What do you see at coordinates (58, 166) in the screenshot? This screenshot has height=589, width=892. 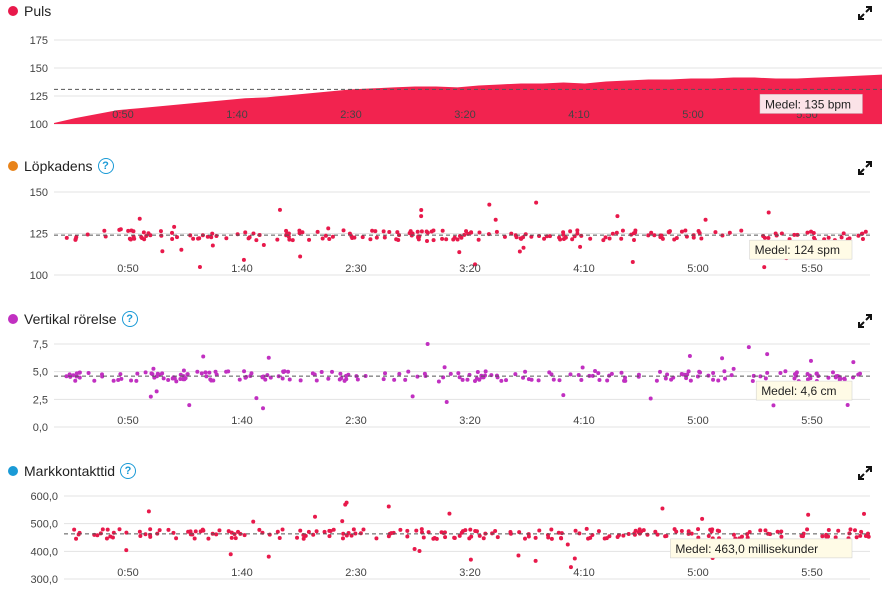 I see `panel-title: Löpkadens` at bounding box center [58, 166].